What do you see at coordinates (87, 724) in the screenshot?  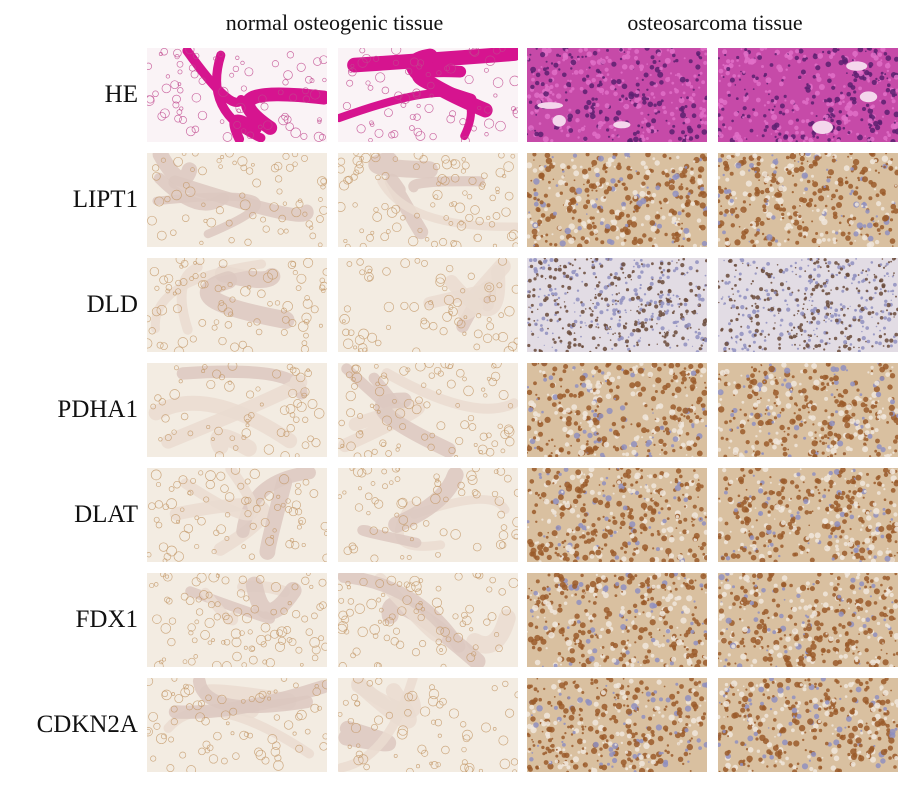 I see `row-label-cdkn2a: CDKN2A` at bounding box center [87, 724].